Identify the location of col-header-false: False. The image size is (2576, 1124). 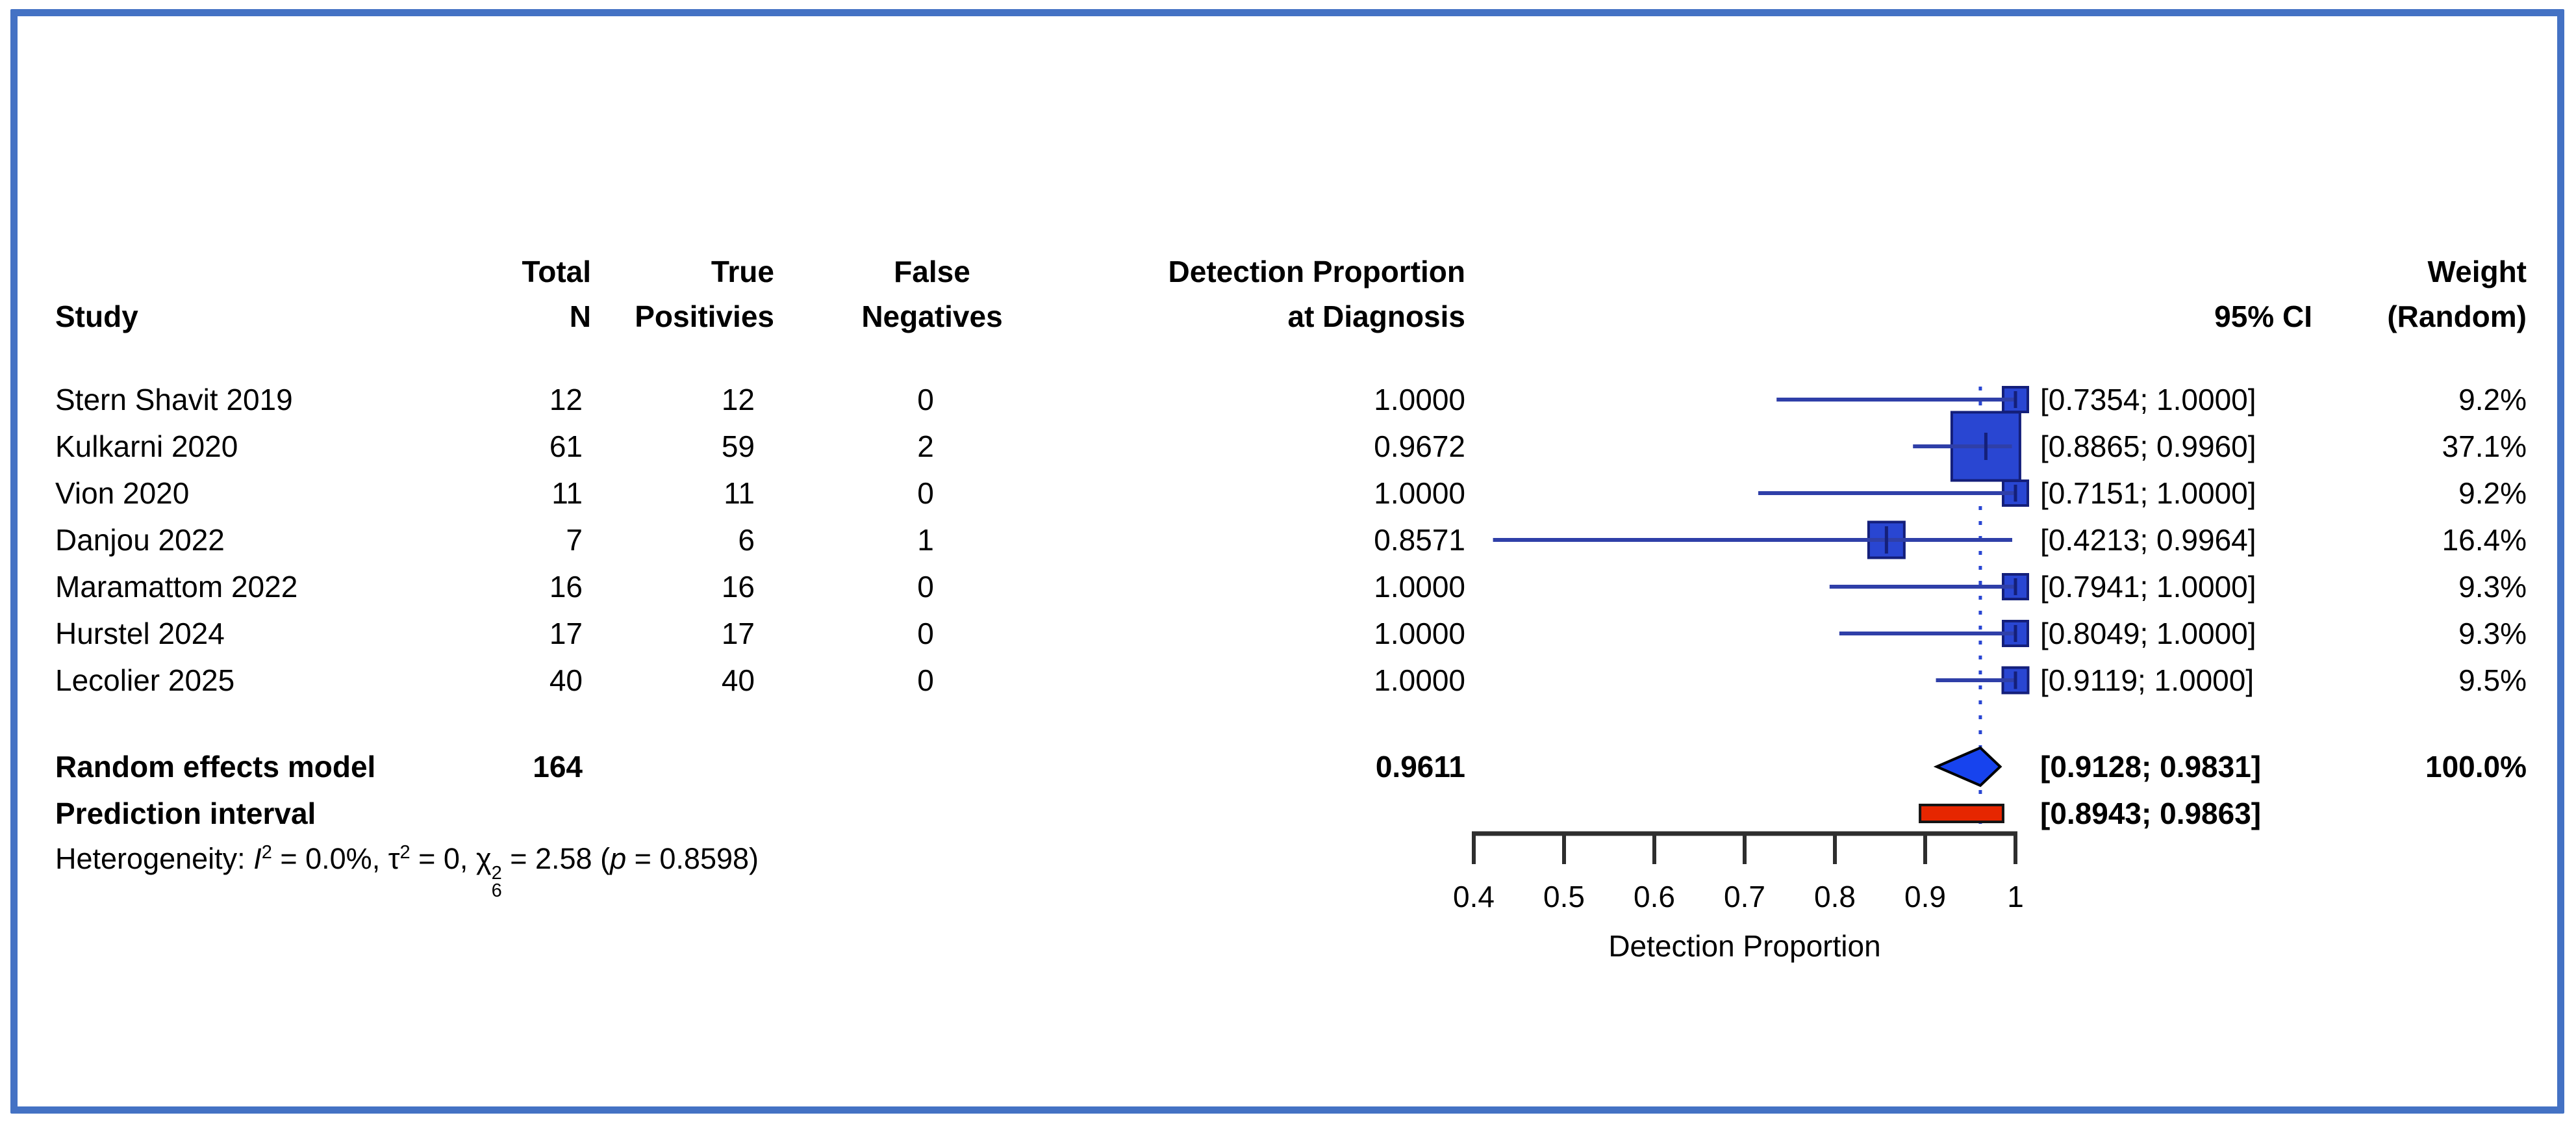
(932, 271).